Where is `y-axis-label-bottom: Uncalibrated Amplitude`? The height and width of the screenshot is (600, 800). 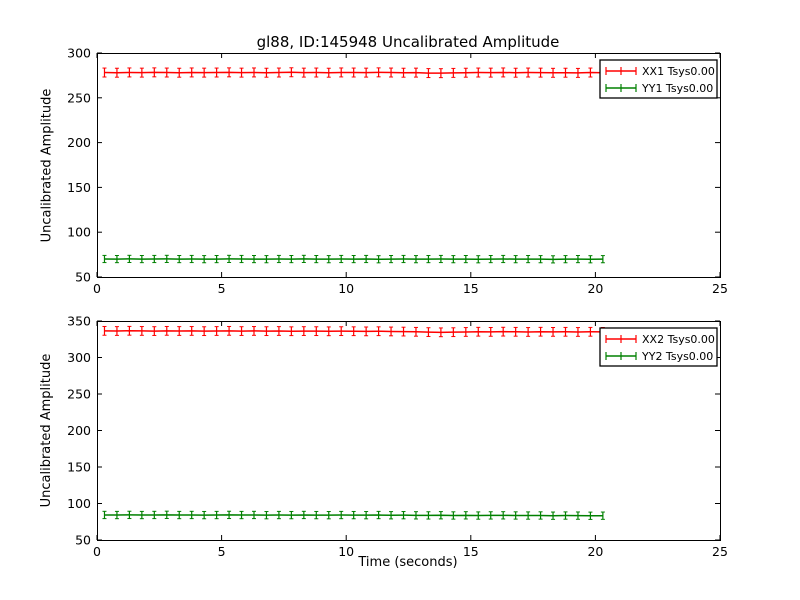
y-axis-label-bottom: Uncalibrated Amplitude is located at coordinates (46, 430).